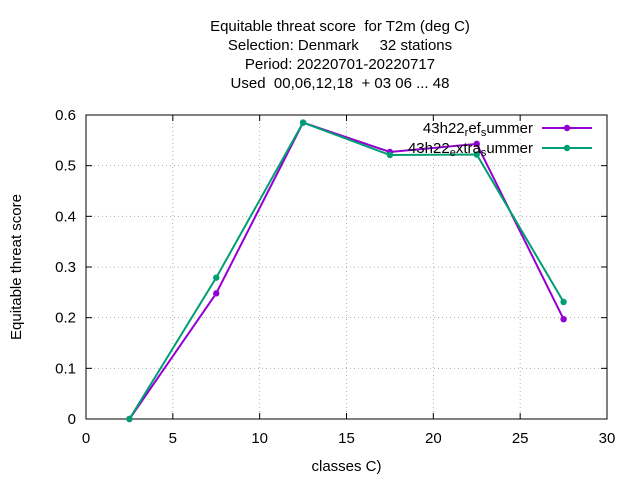 The image size is (640, 480). What do you see at coordinates (346, 438) in the screenshot?
I see `x-tick-label: 15` at bounding box center [346, 438].